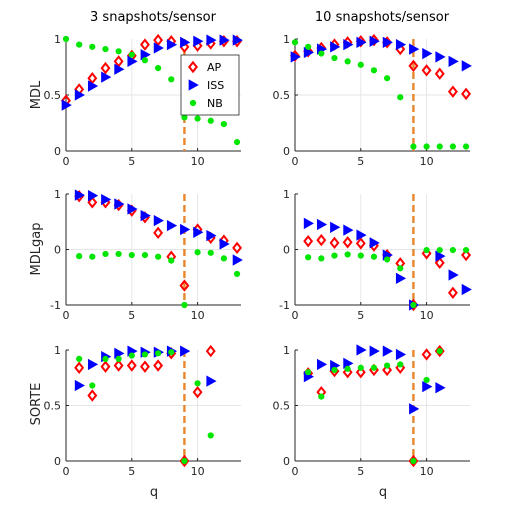  What do you see at coordinates (375, 255) in the screenshot?
I see `panel-mdlgap-10: 0 5 10-101` at bounding box center [375, 255].